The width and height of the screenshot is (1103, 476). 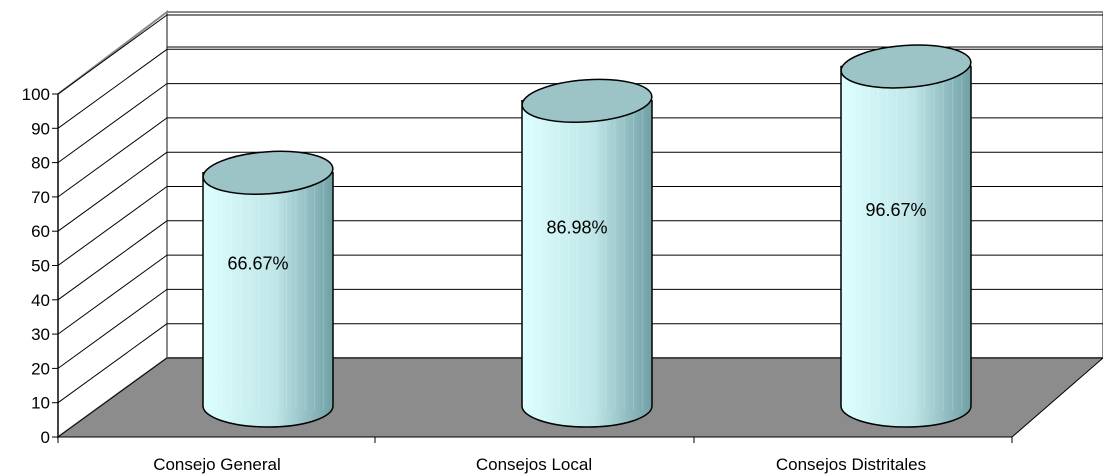 I want to click on bar-consejo-general, so click(x=268, y=289).